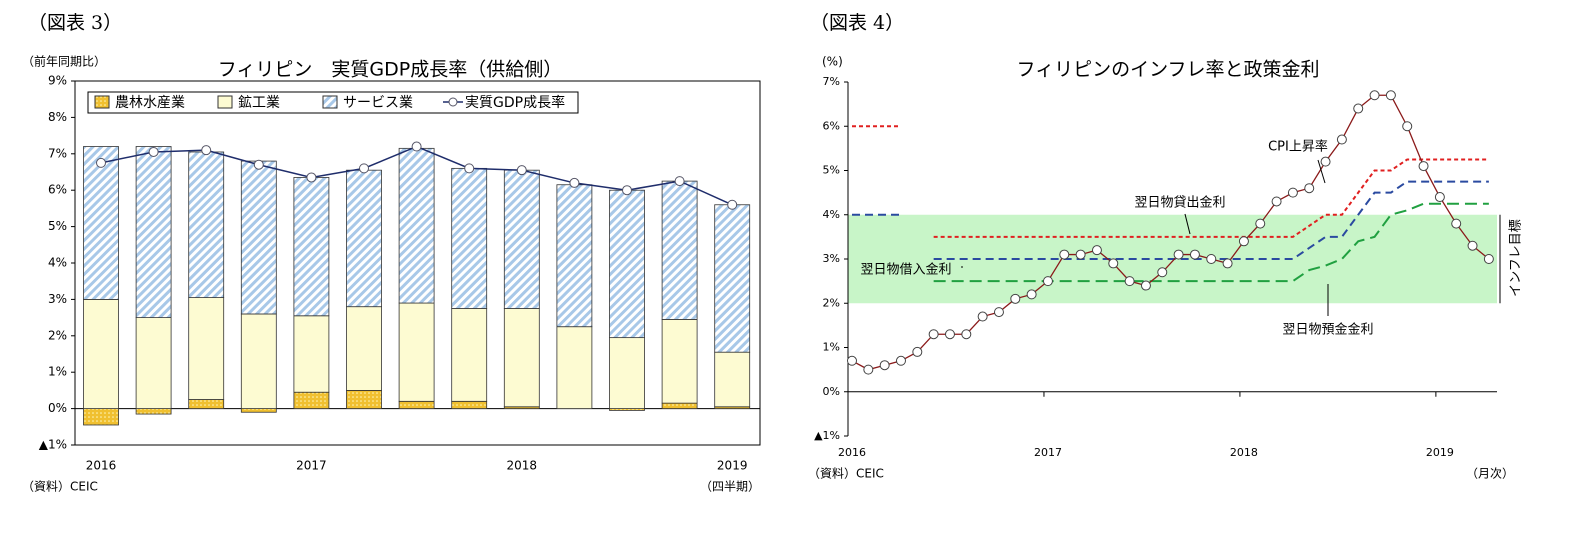 The height and width of the screenshot is (539, 1580). Describe the element at coordinates (905, 270) in the screenshot. I see `series-label: 翌日物借入金利` at that location.